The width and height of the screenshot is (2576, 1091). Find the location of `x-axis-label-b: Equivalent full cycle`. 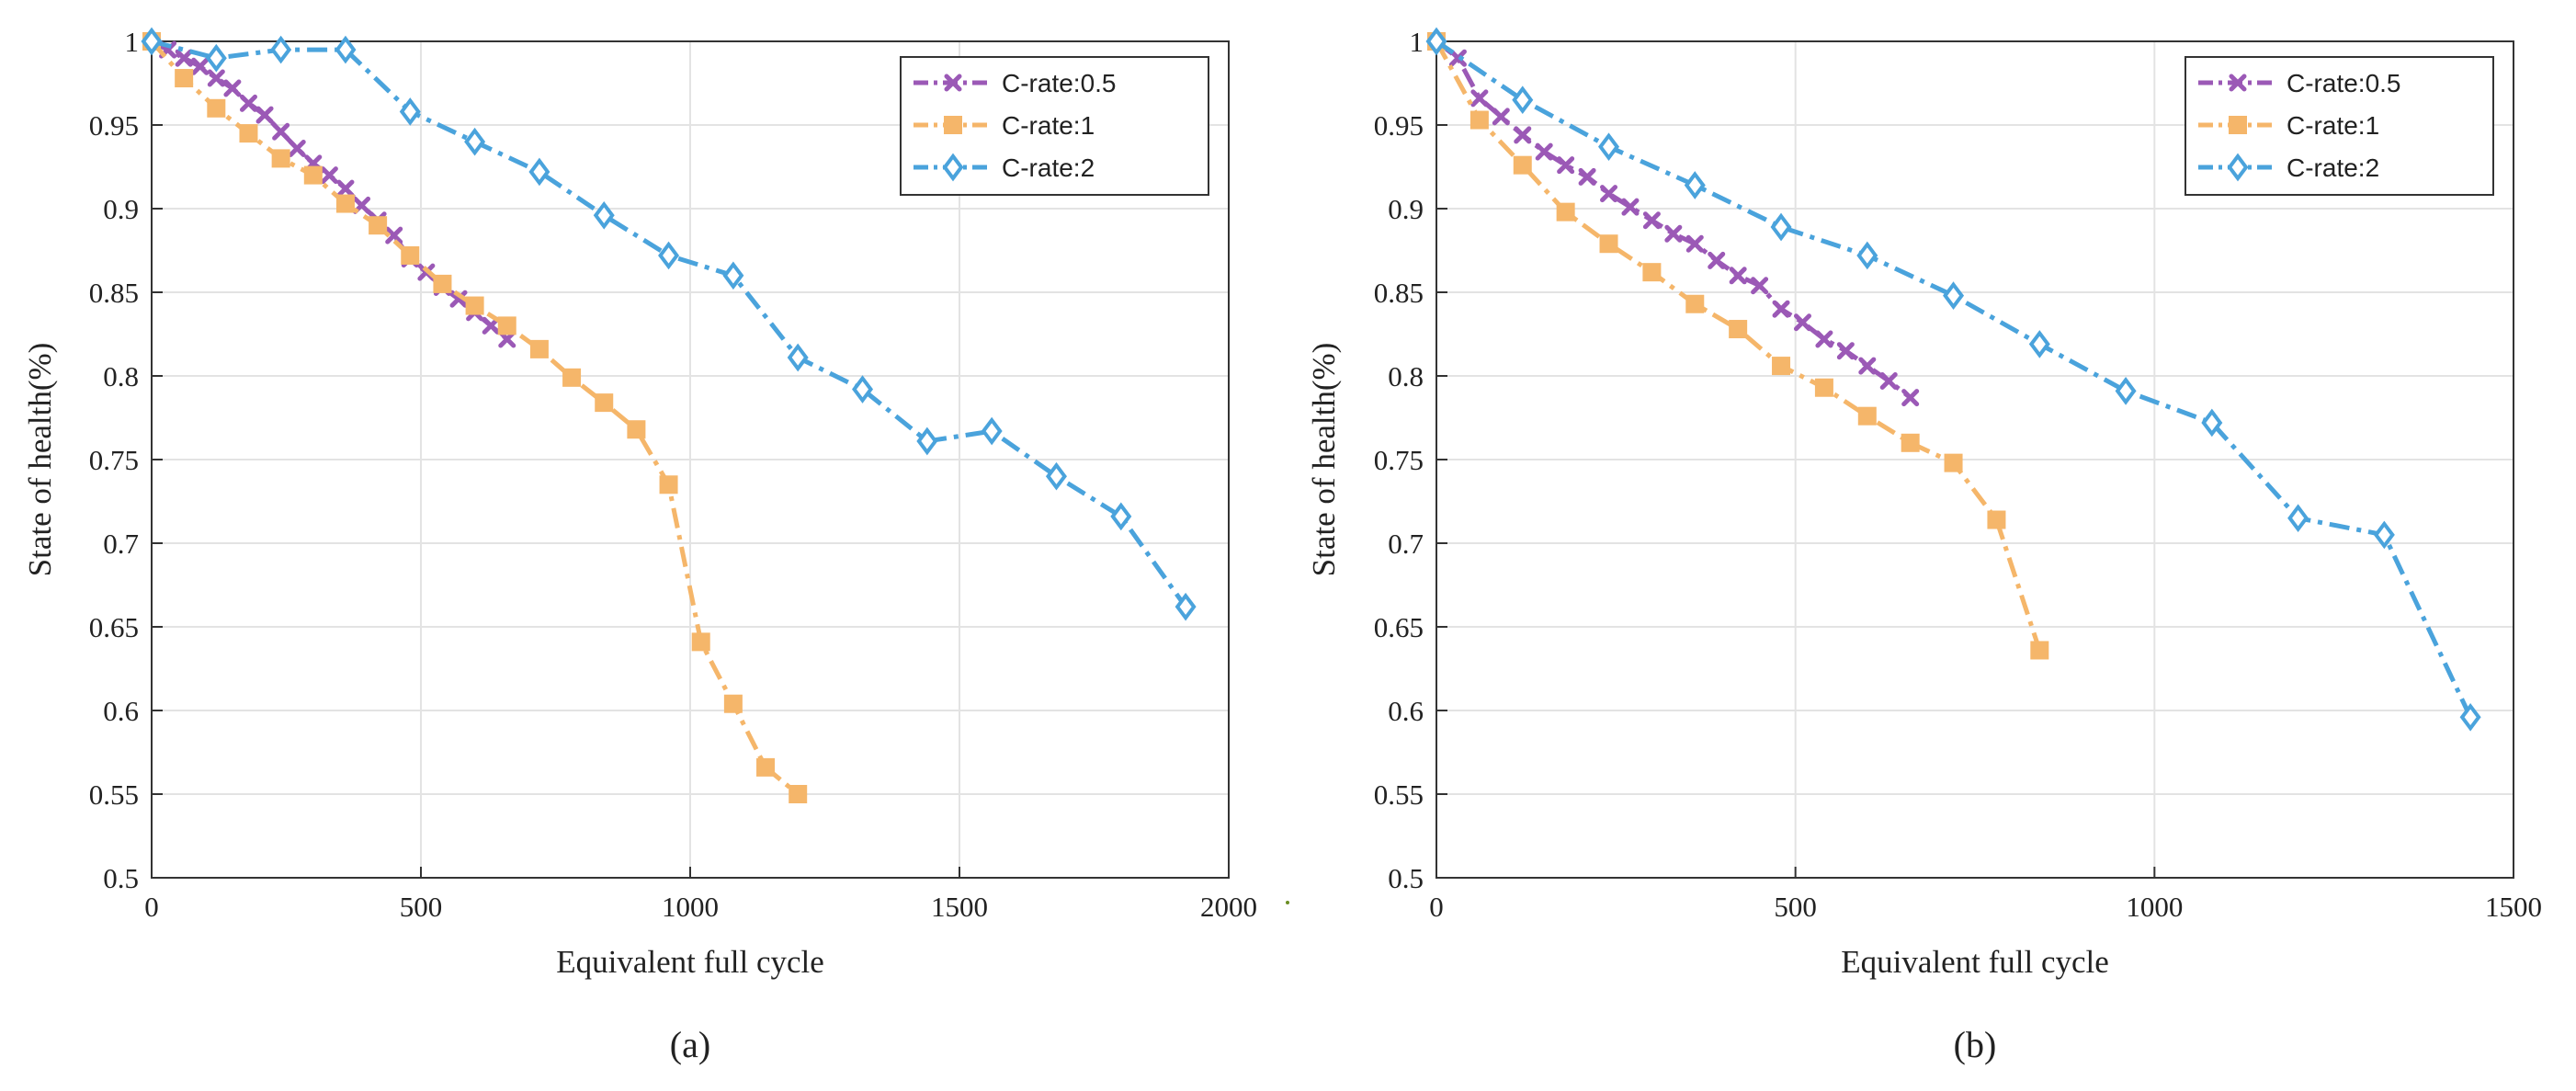

x-axis-label-b: Equivalent full cycle is located at coordinates (1975, 962).